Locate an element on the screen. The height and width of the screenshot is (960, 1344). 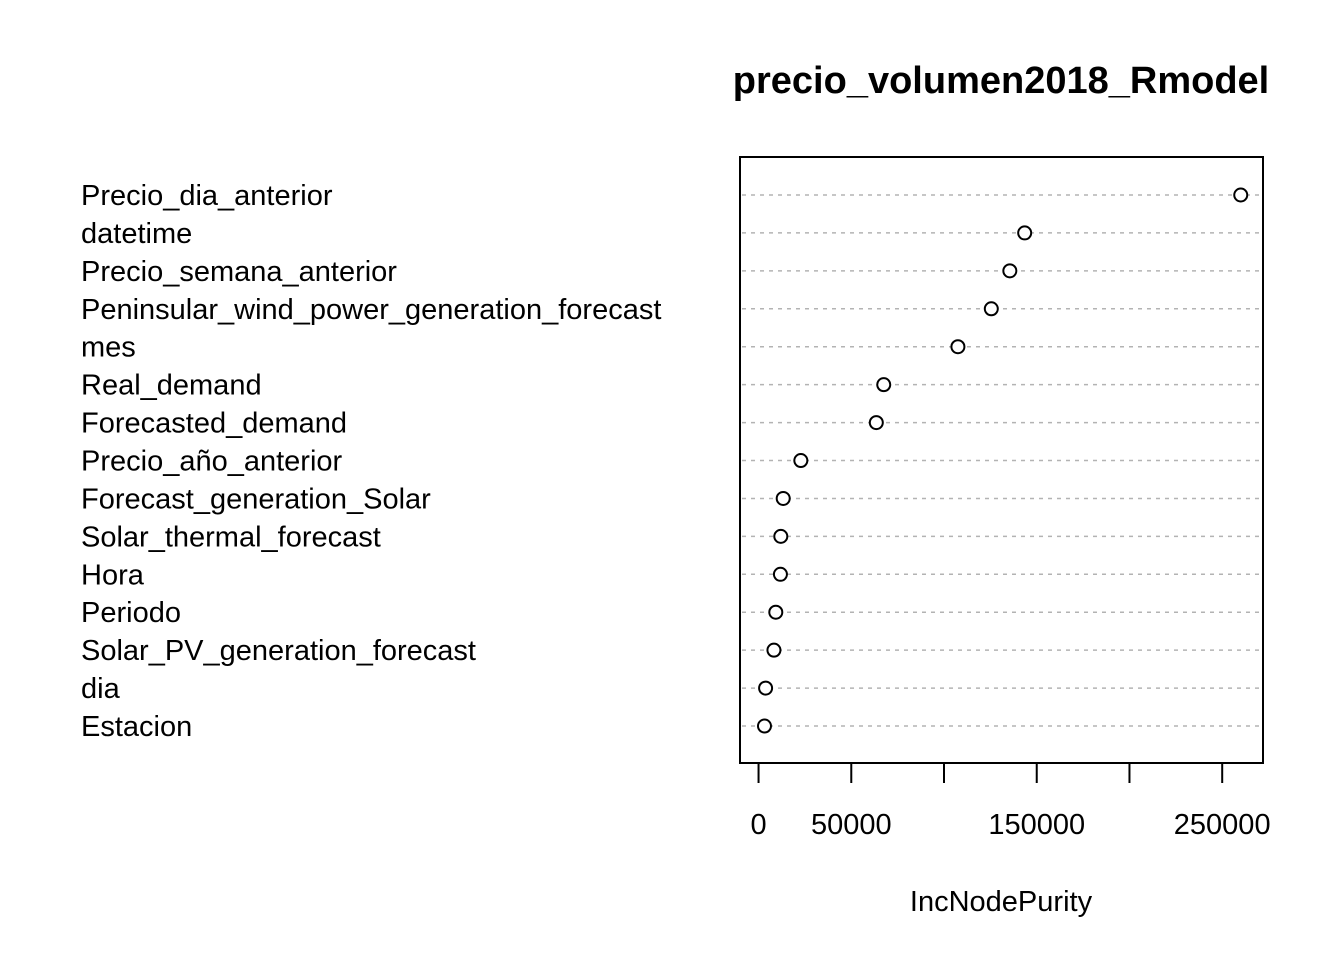
chart-title: precio_volumen2018_Rmodel is located at coordinates (1001, 81).